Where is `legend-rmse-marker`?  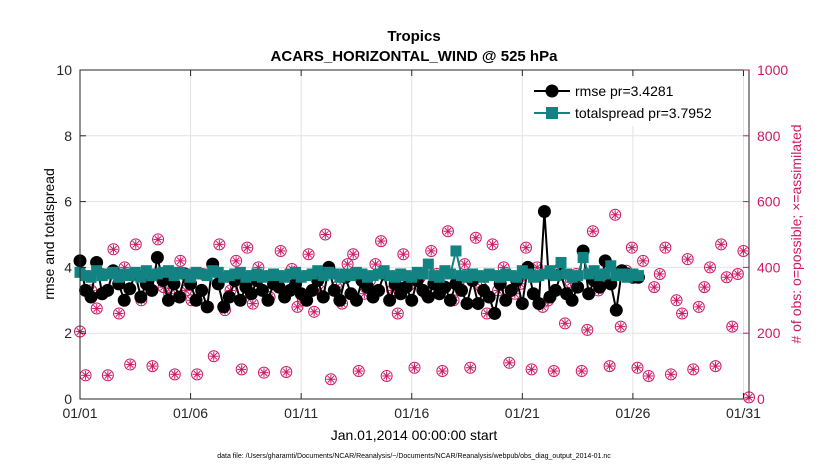 legend-rmse-marker is located at coordinates (552, 91).